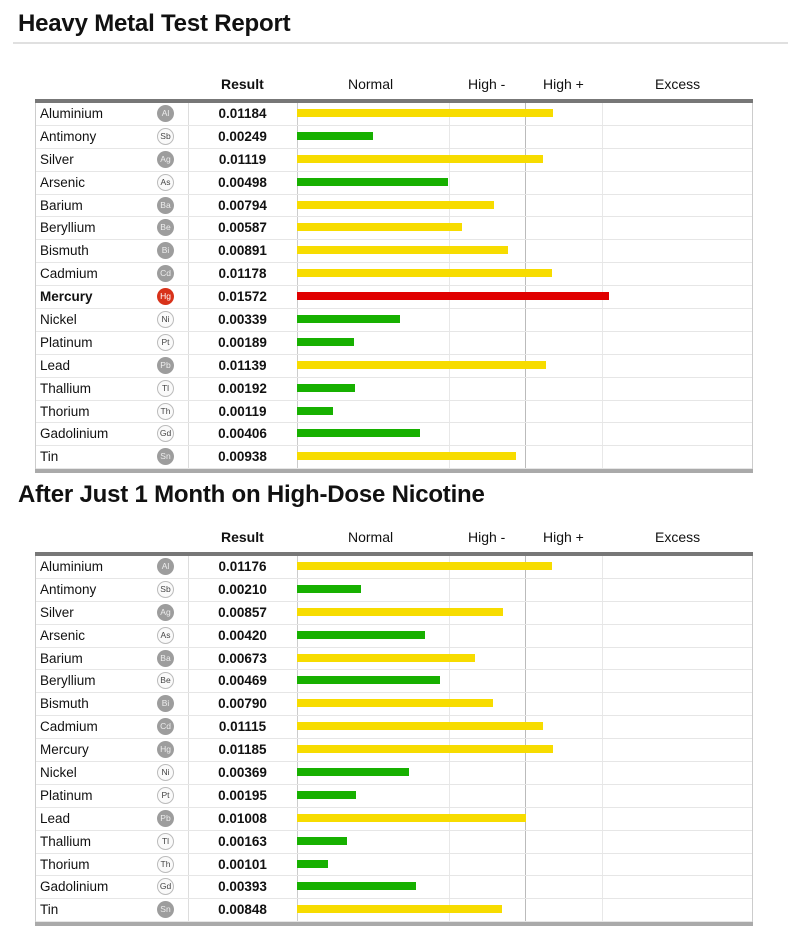  What do you see at coordinates (63, 182) in the screenshot?
I see `metal-name: Arsenic` at bounding box center [63, 182].